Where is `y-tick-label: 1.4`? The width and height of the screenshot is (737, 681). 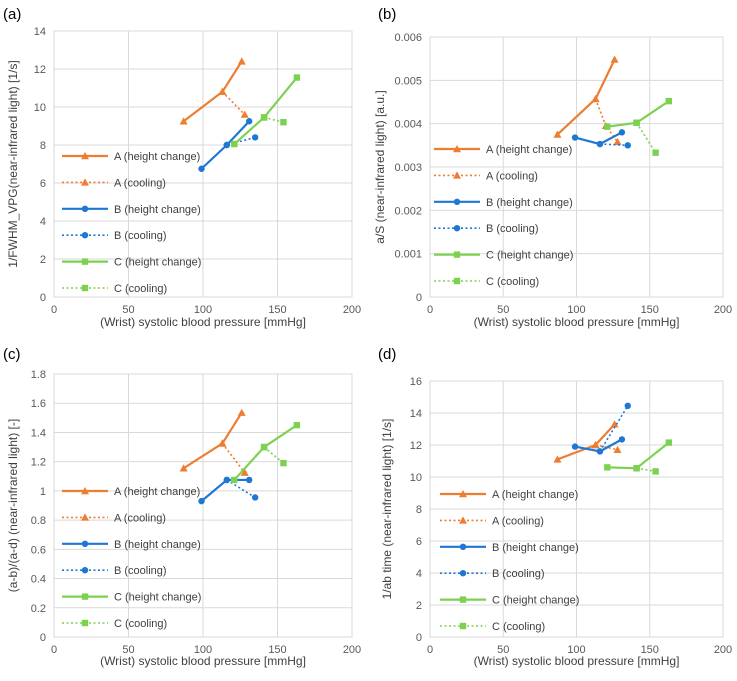 y-tick-label: 1.4 is located at coordinates (38, 433).